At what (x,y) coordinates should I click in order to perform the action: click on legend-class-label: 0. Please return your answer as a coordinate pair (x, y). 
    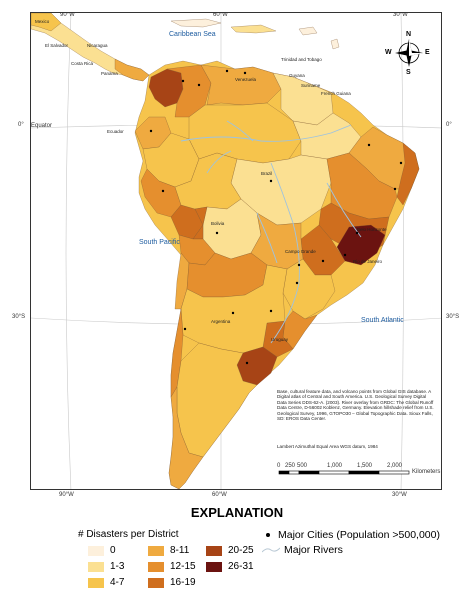
    Looking at the image, I should click on (113, 550).